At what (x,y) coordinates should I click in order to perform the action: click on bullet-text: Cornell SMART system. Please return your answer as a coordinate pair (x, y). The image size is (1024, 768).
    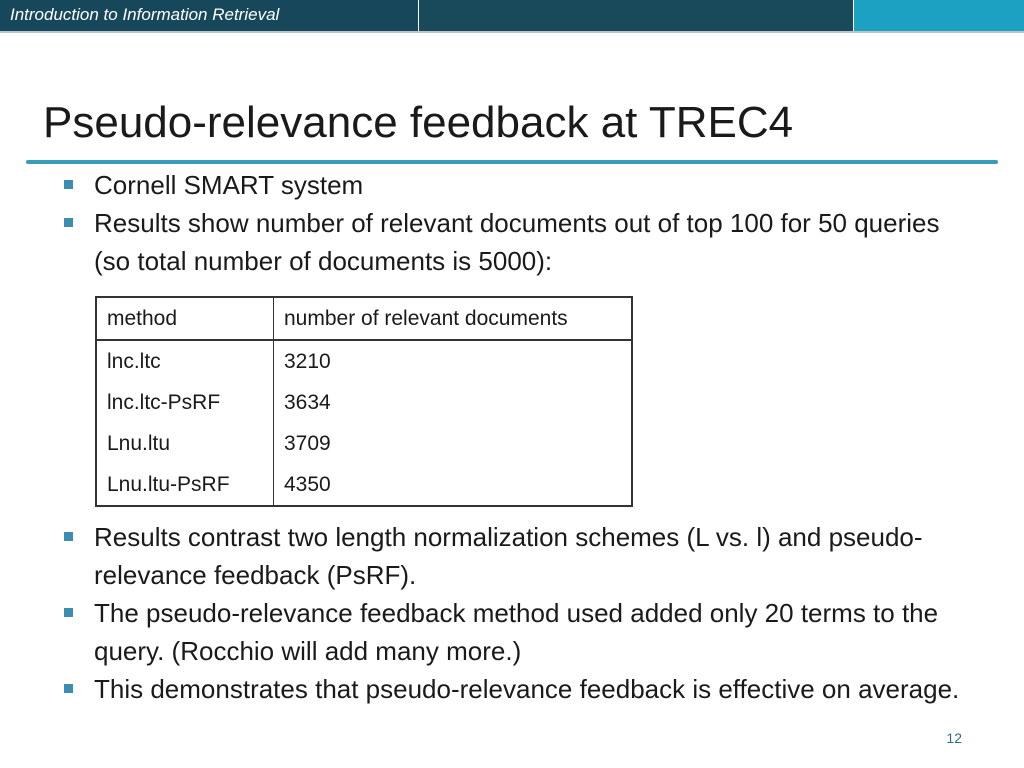
    Looking at the image, I should click on (229, 185).